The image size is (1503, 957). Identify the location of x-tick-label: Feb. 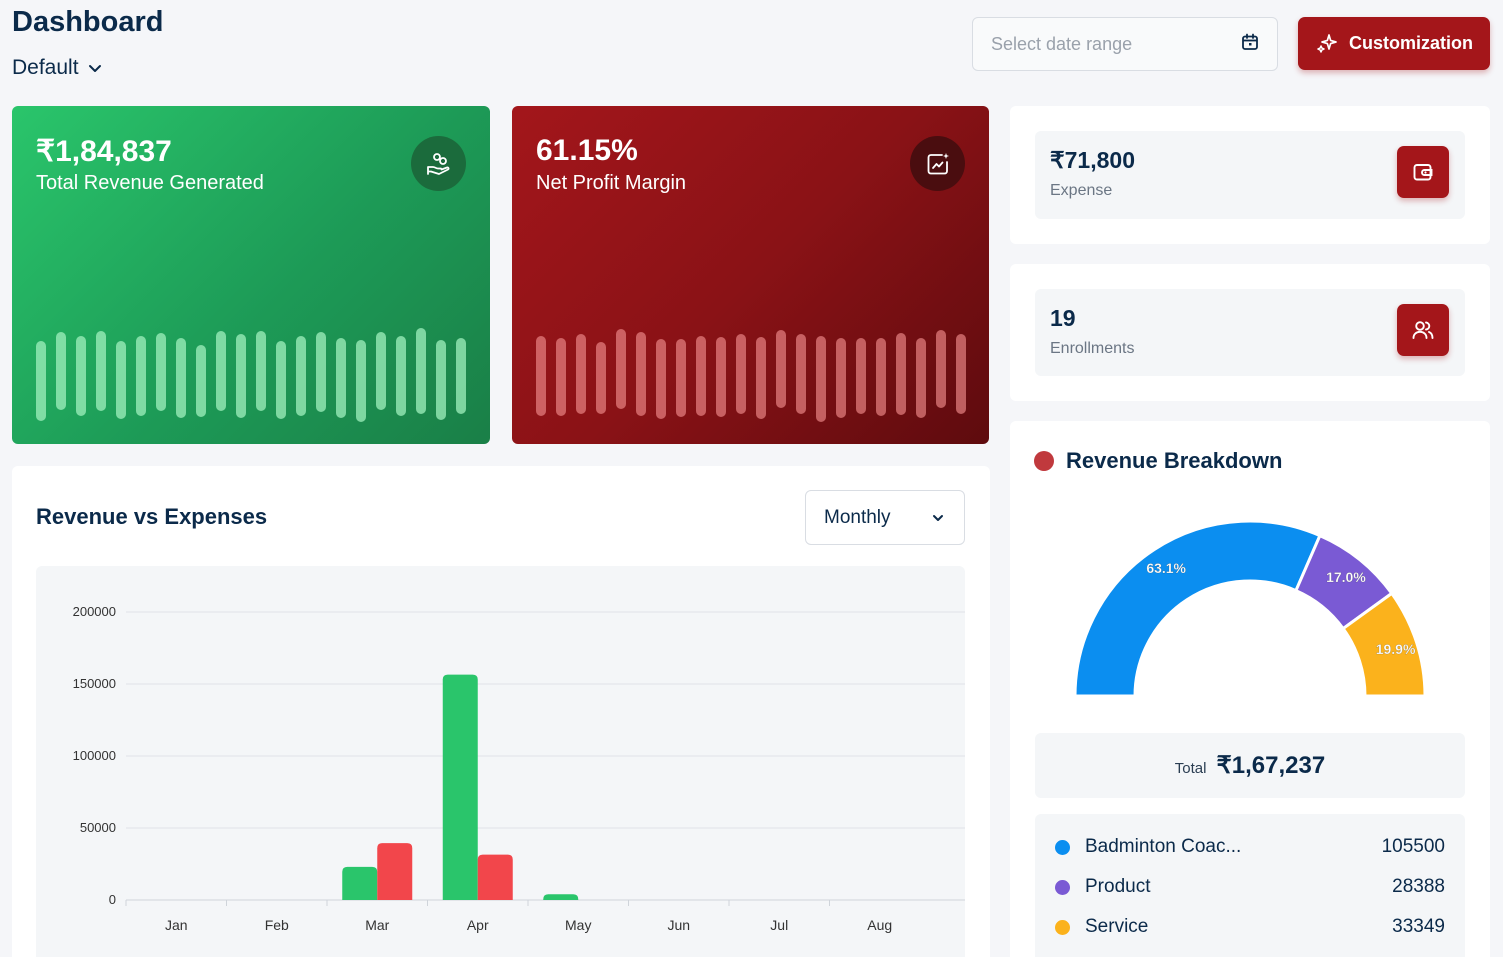
(277, 925).